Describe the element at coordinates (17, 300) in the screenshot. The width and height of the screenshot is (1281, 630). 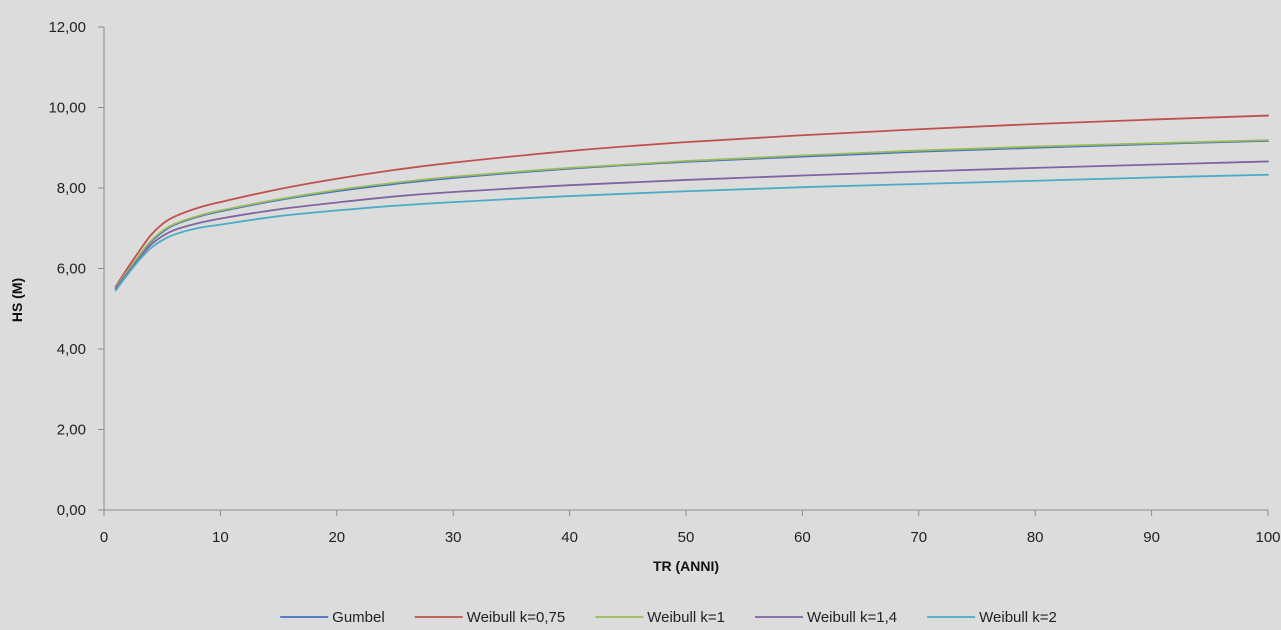
I see `y-axis-title: HS (M)` at that location.